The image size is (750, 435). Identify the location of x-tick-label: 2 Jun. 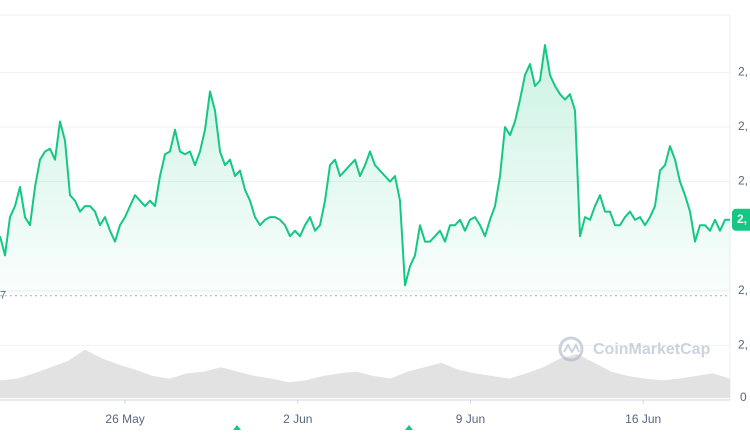
(297, 419).